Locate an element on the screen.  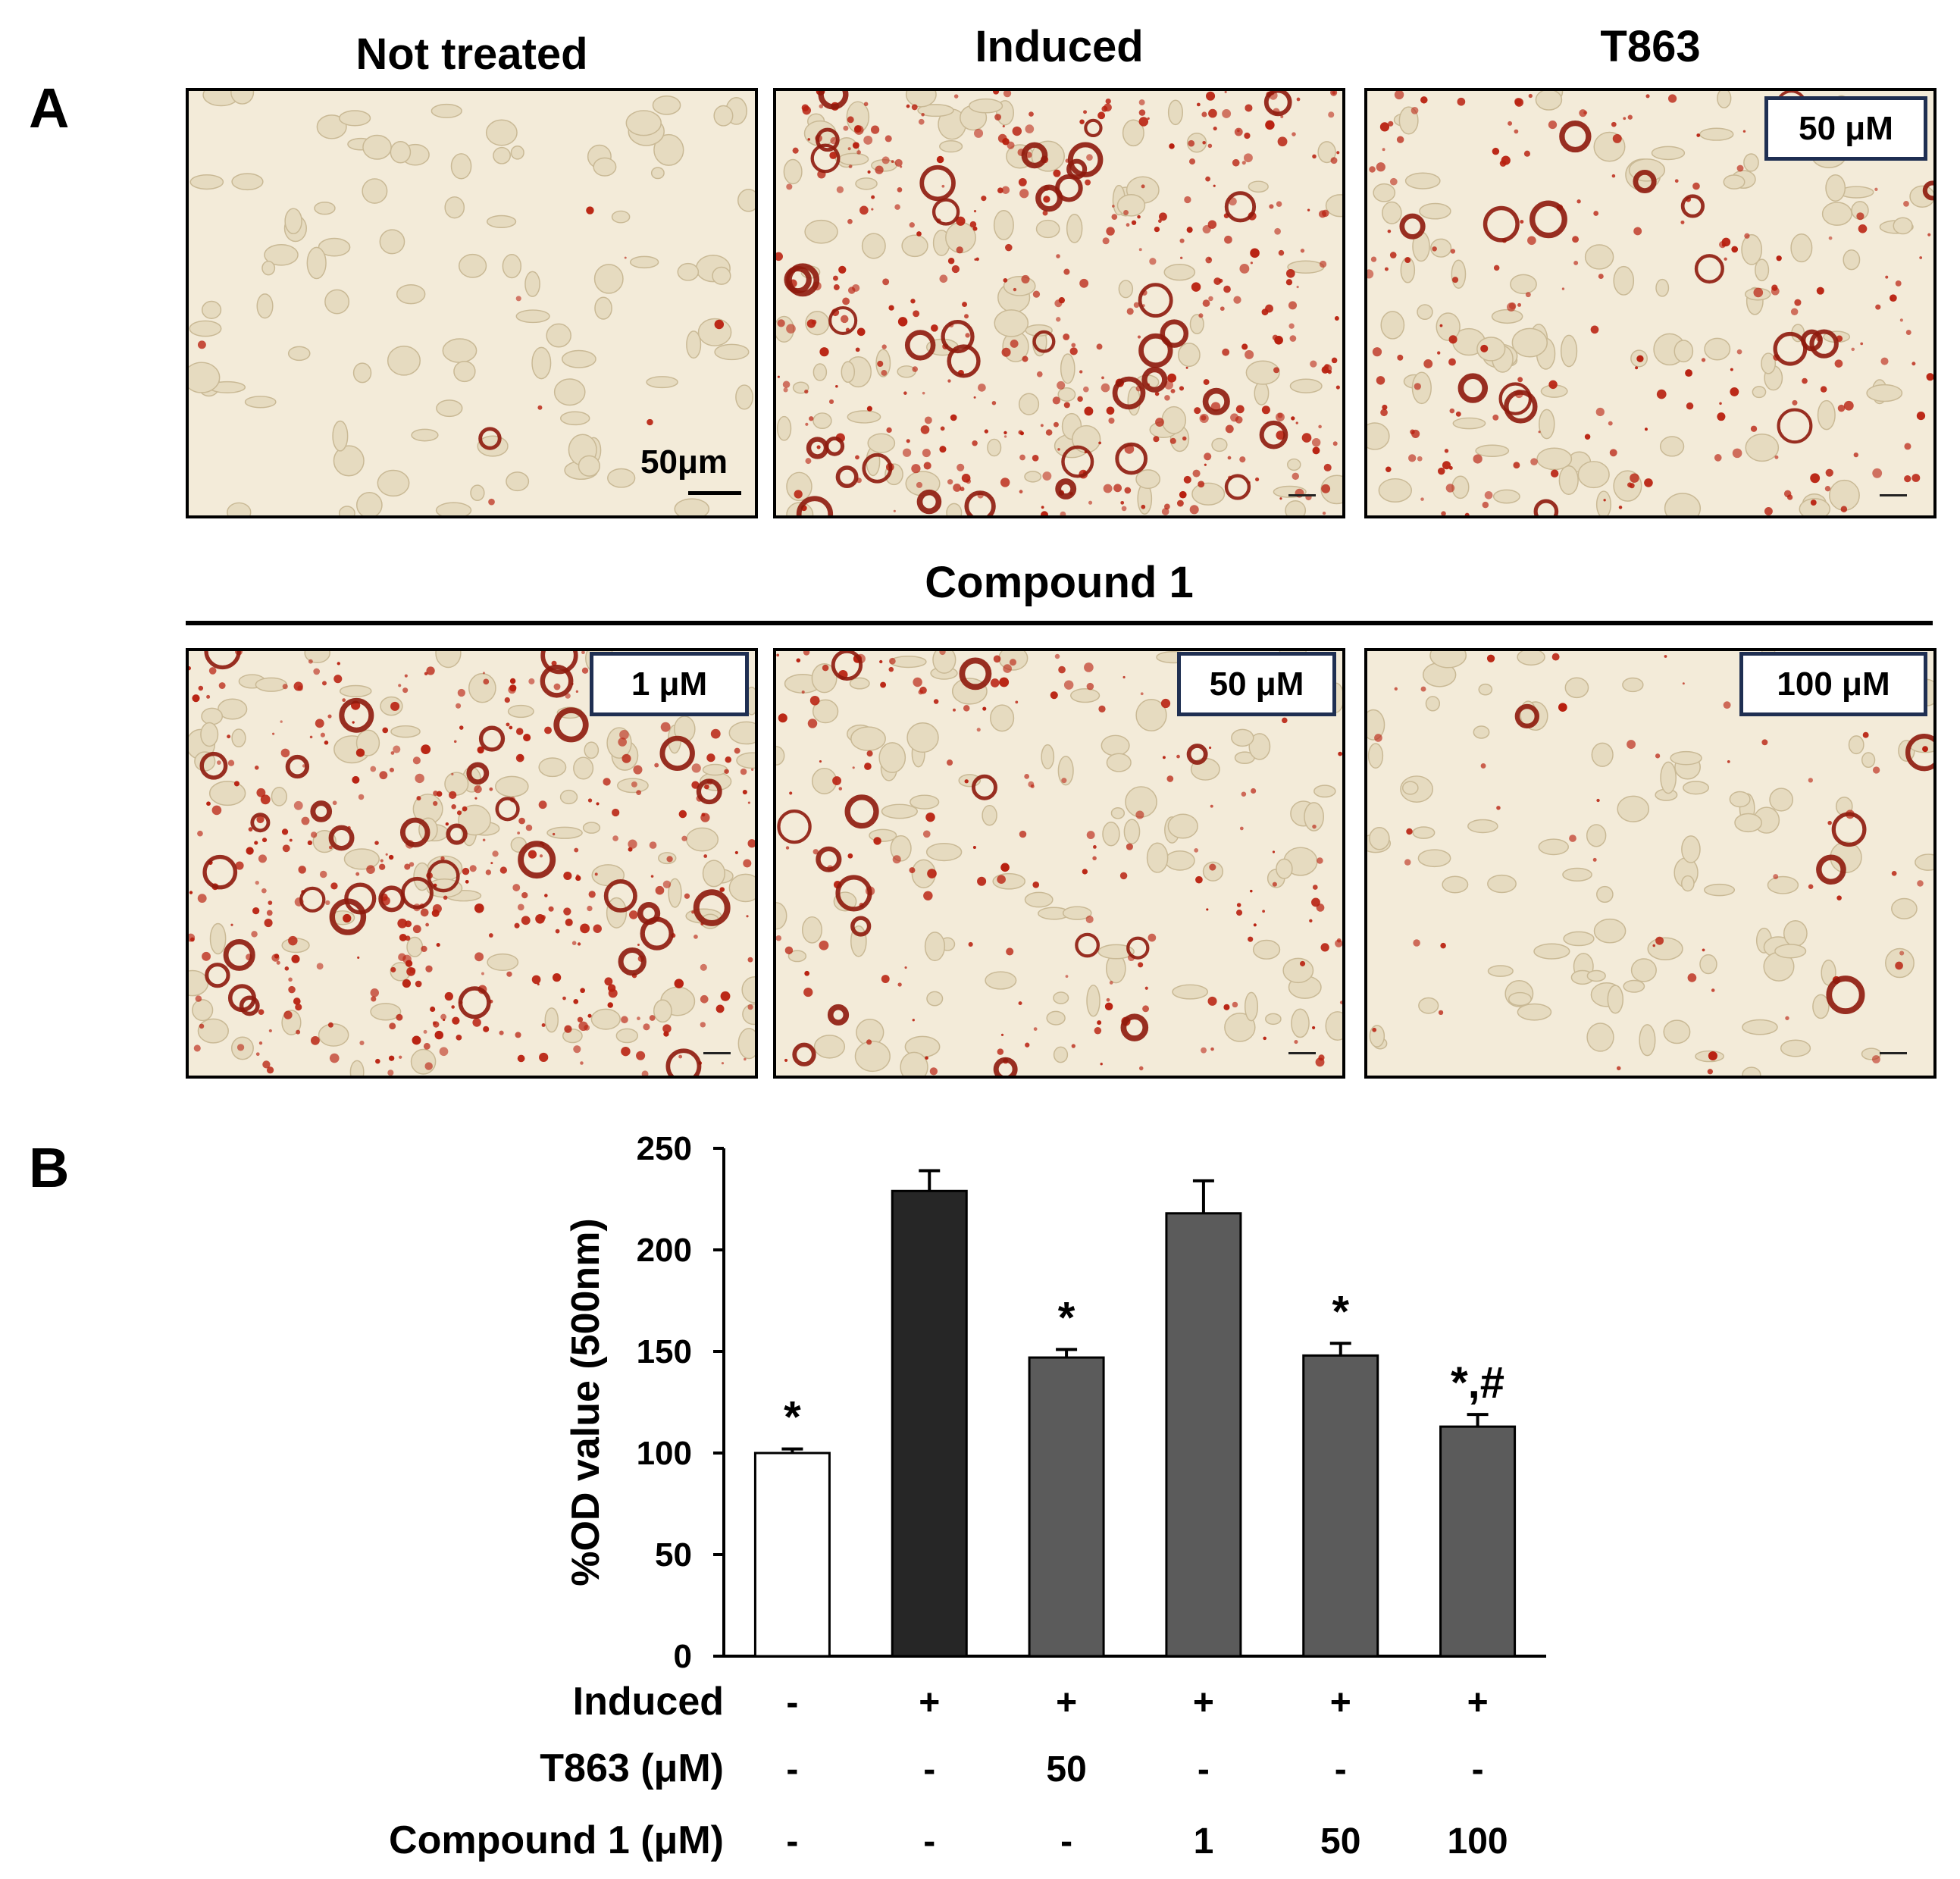
micrograph-induced is located at coordinates (1059, 303).